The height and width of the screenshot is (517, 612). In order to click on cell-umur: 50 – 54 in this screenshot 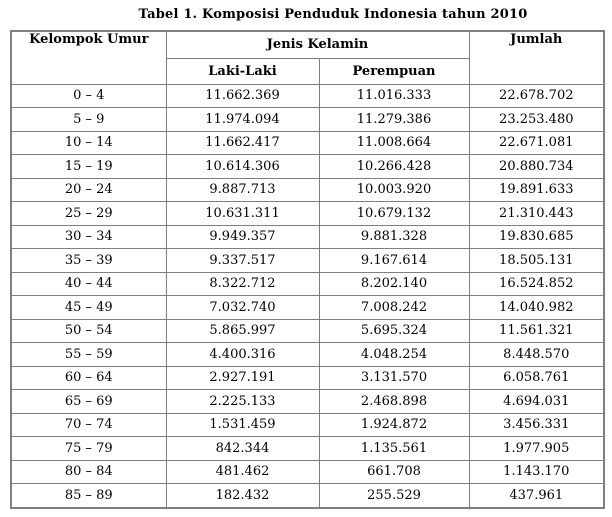, I will do `click(88, 330)`.